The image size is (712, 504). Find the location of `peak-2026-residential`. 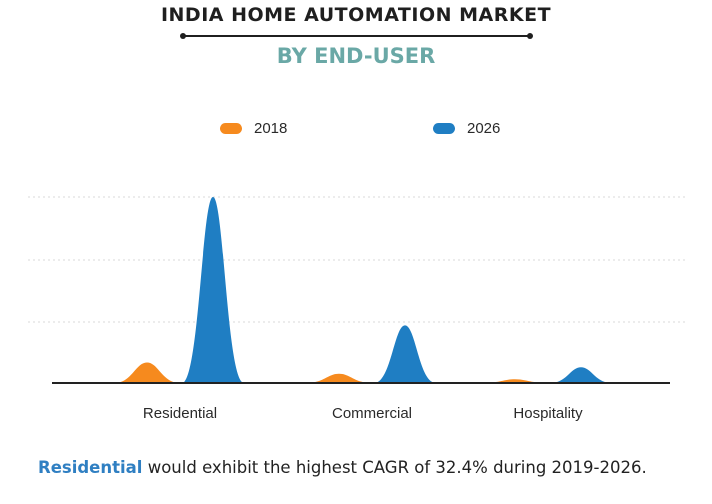

peak-2026-residential is located at coordinates (213, 290).